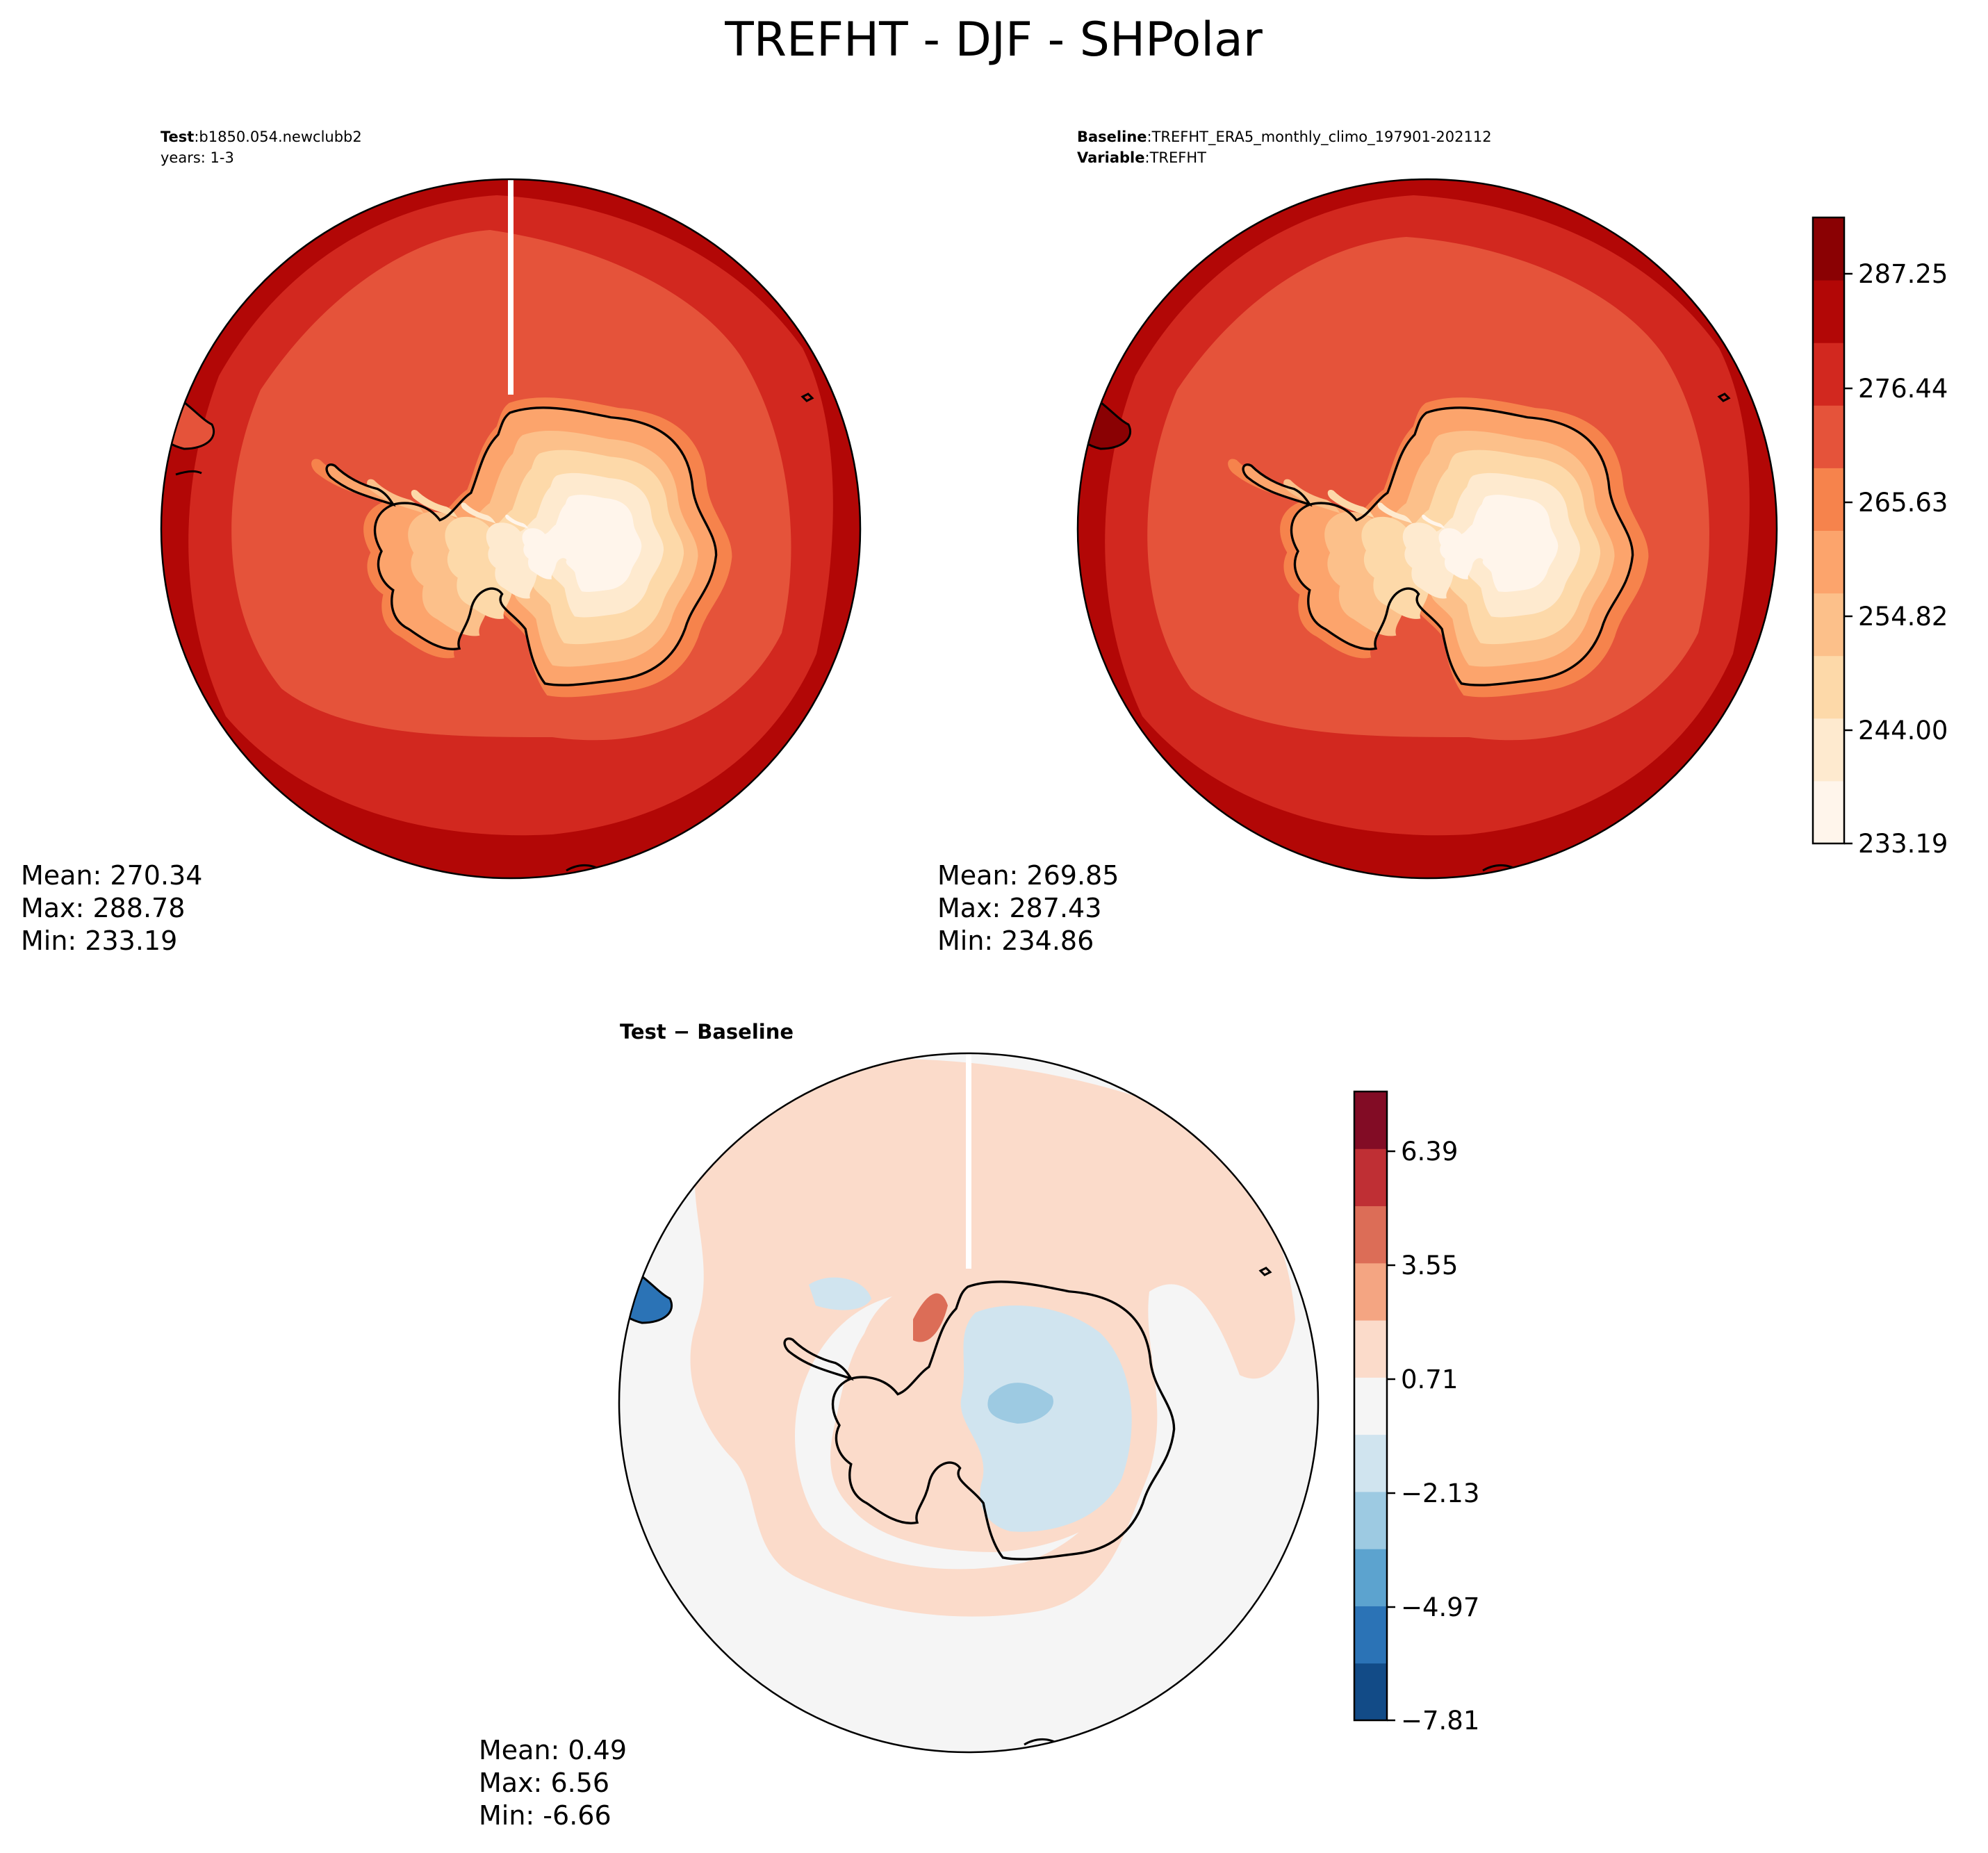 This screenshot has width=1988, height=1853. I want to click on test-map, so click(511, 529).